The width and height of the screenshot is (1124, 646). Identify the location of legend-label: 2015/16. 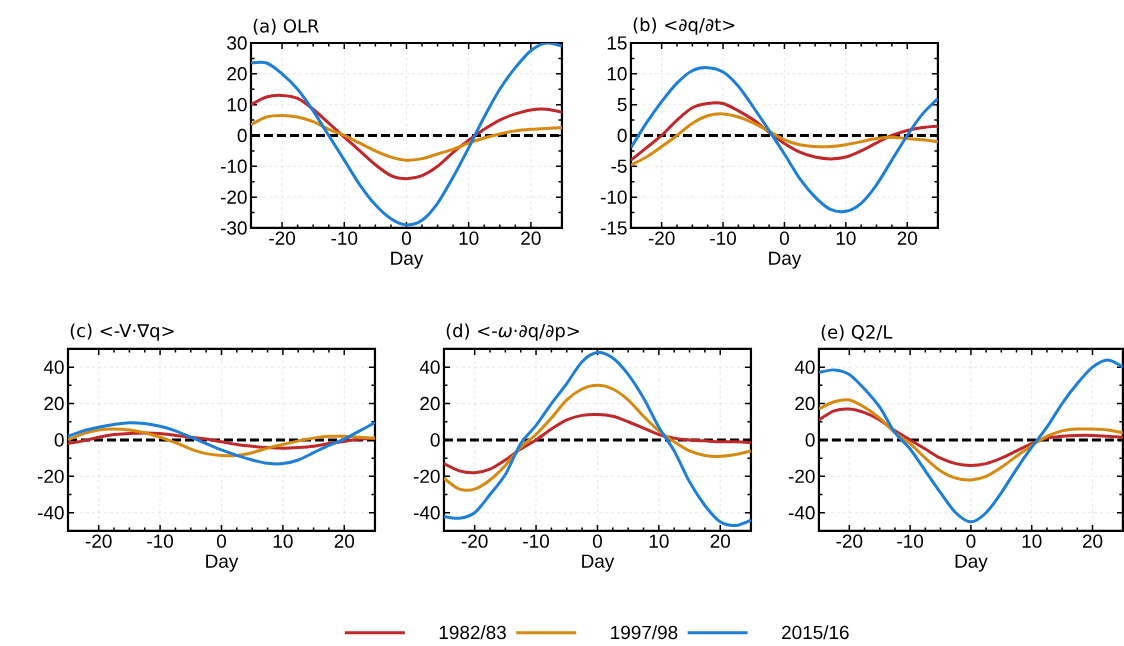
(815, 632).